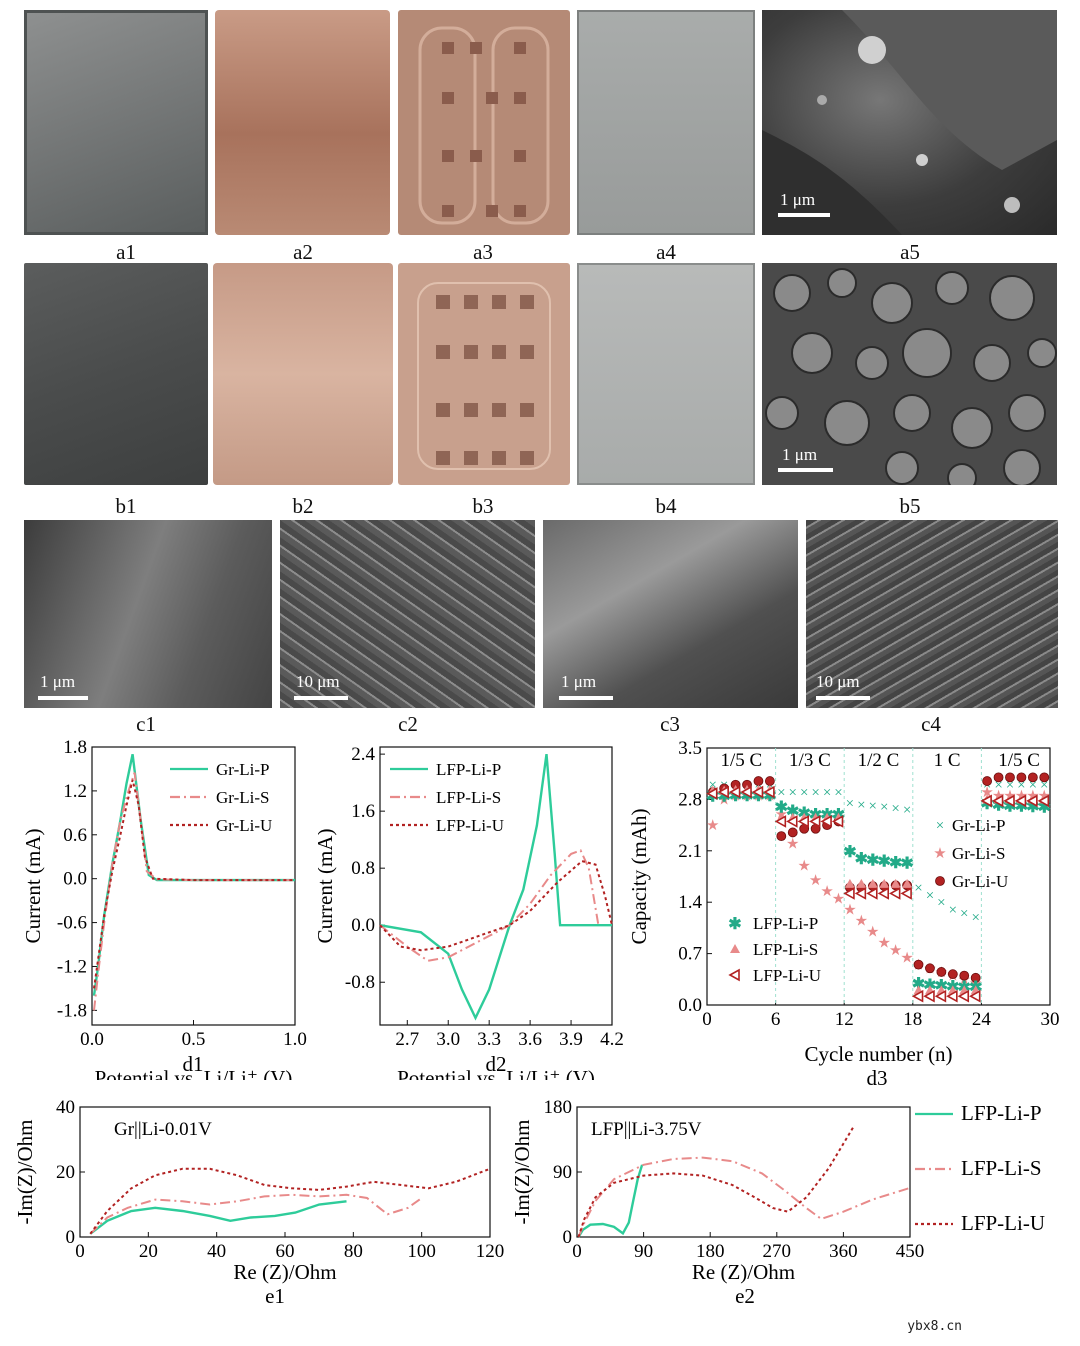 Image resolution: width=1080 pixels, height=1346 pixels. I want to click on photo-a1, so click(116, 122).